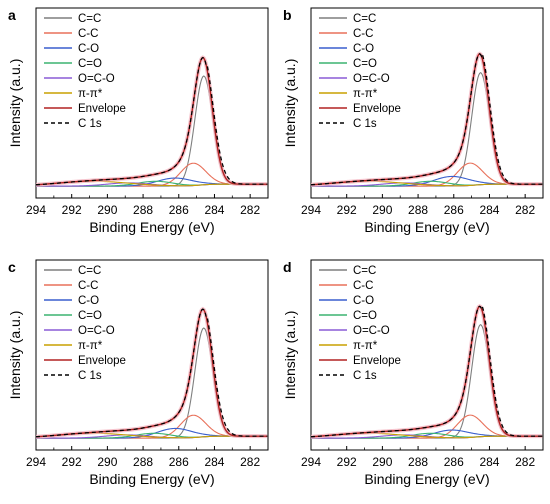 This screenshot has height=504, width=550. Describe the element at coordinates (12, 267) in the screenshot. I see `panel-label: c` at that location.